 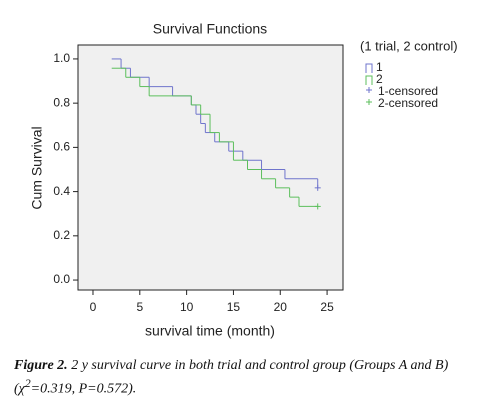 What do you see at coordinates (379, 67) in the screenshot?
I see `legend-label: 1` at bounding box center [379, 67].